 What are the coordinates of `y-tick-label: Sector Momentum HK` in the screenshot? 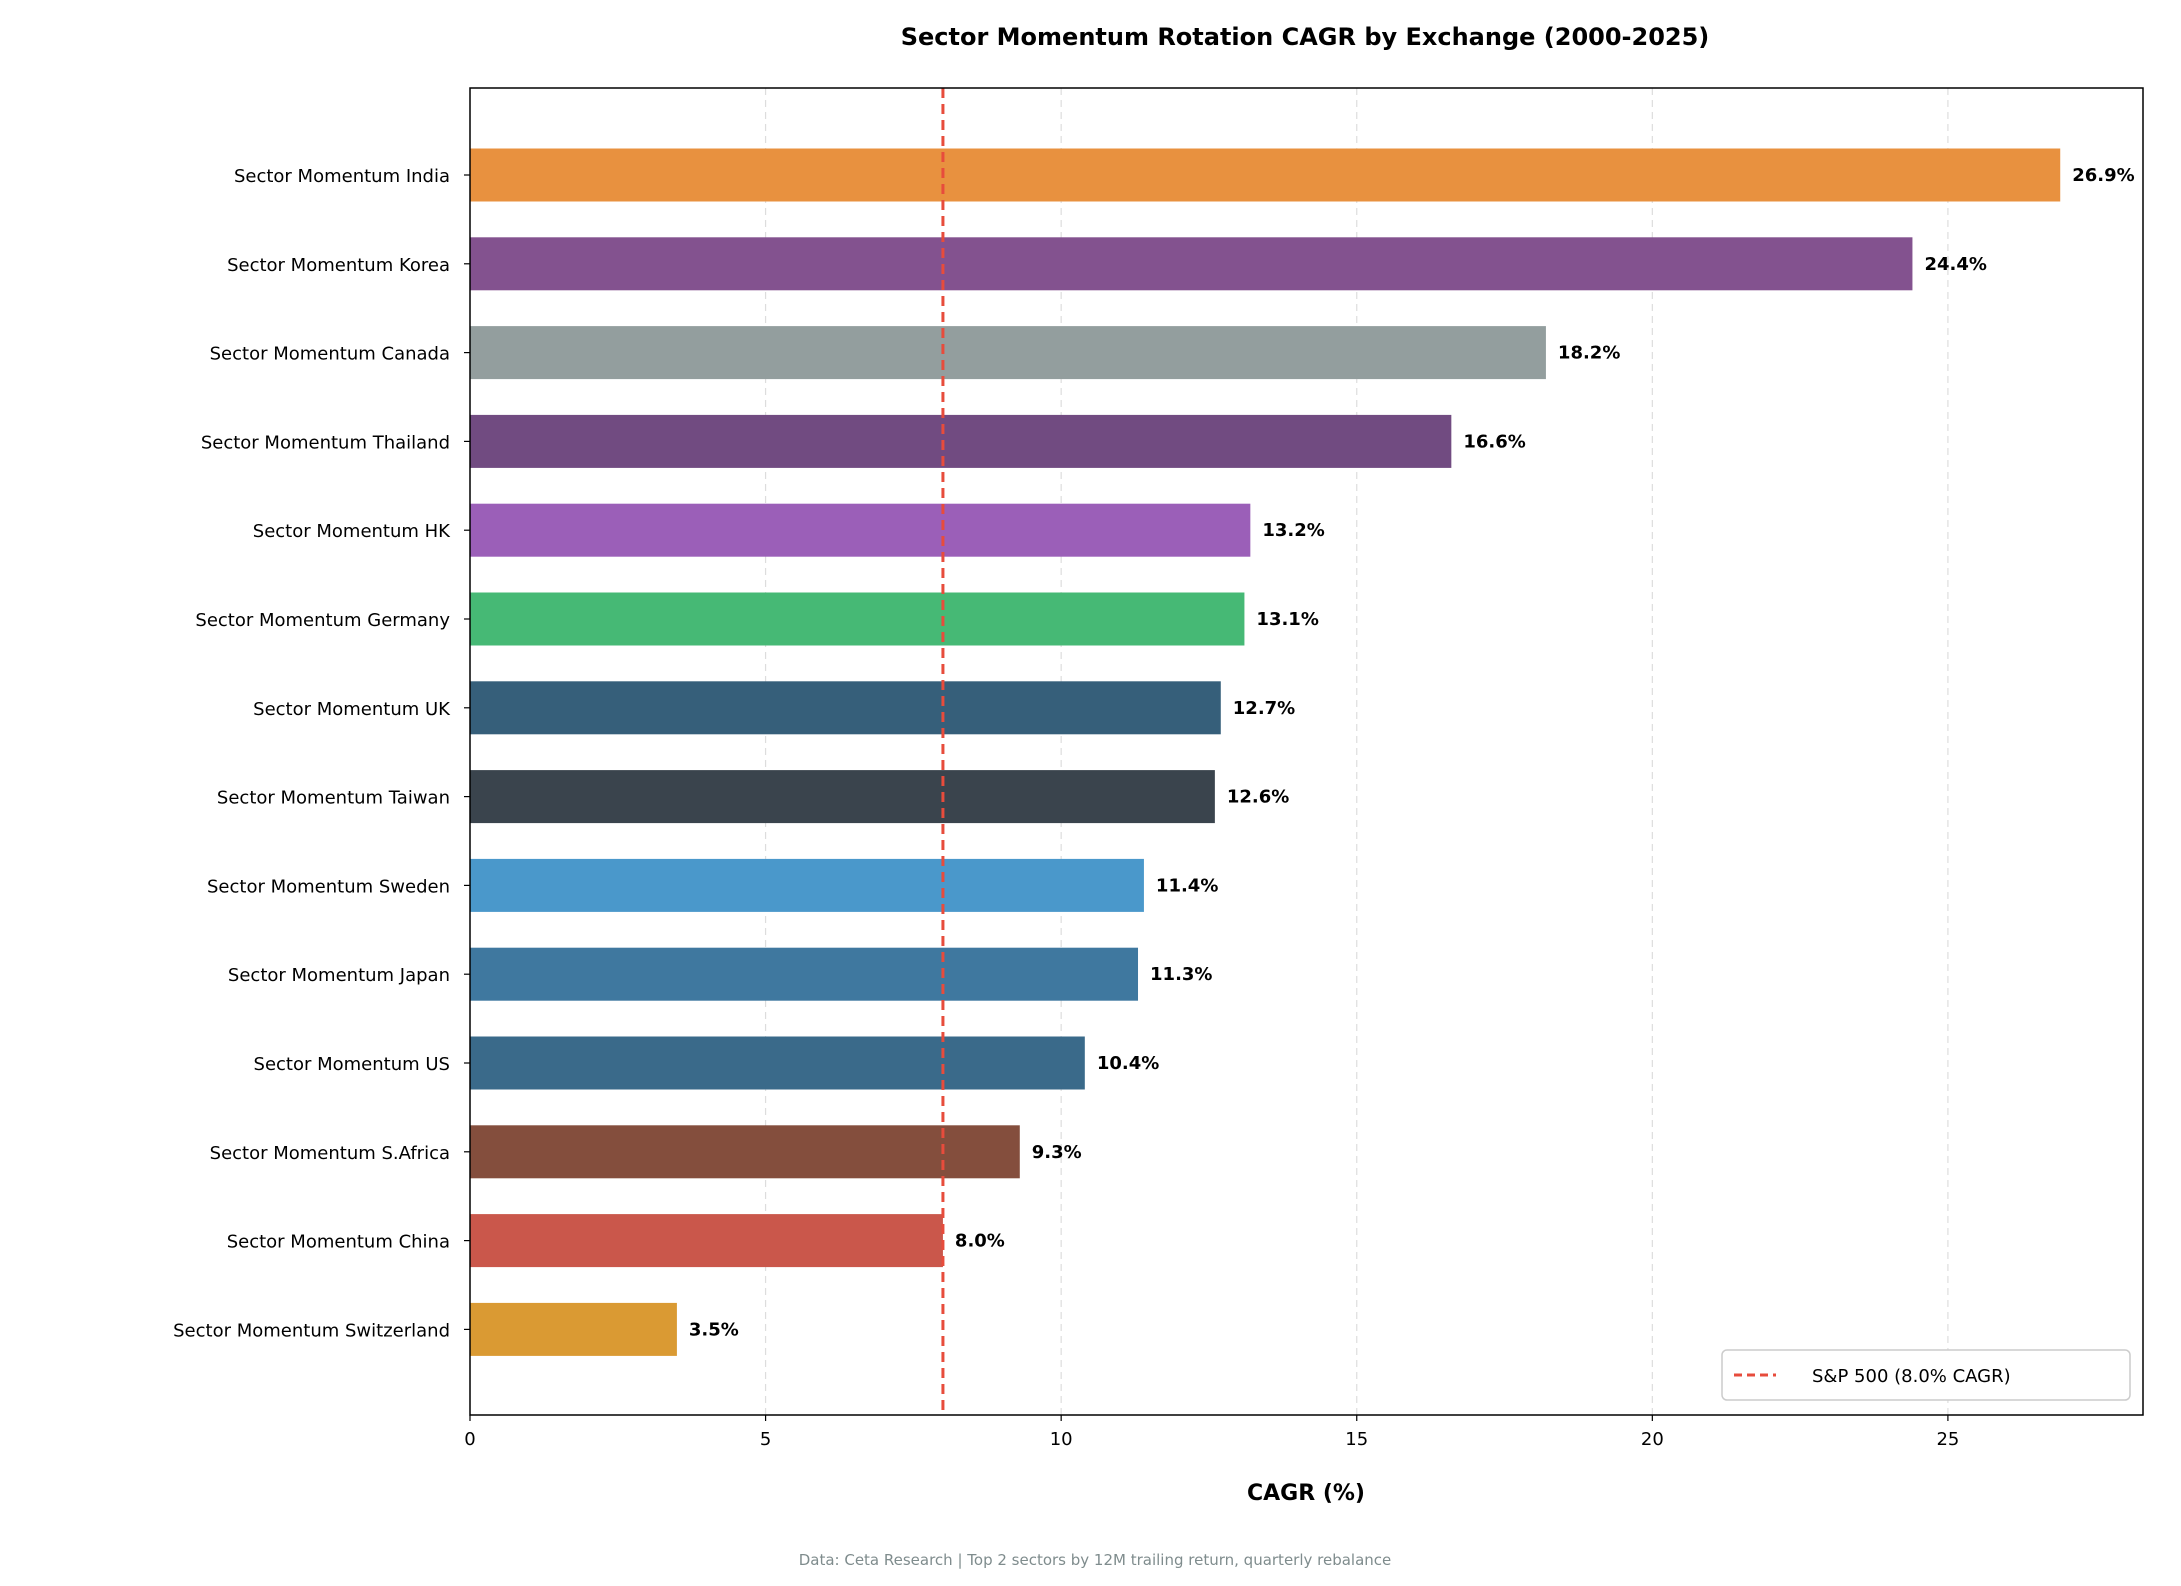 It's located at (352, 531).